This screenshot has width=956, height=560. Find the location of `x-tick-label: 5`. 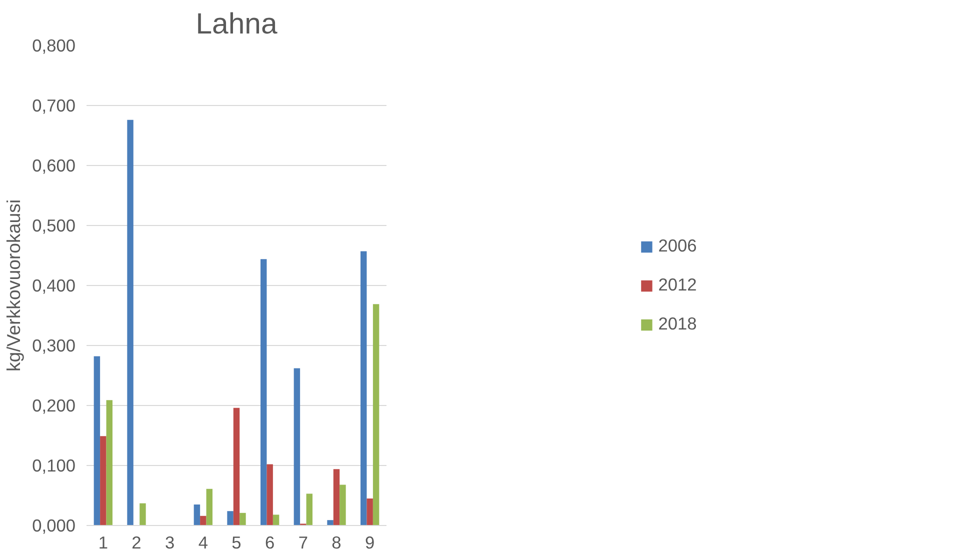

x-tick-label: 5 is located at coordinates (237, 542).